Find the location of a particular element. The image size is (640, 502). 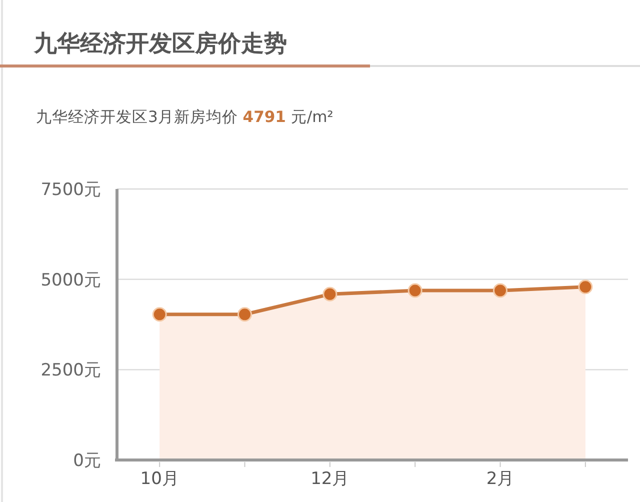

y-tick-label: 2500元 is located at coordinates (70, 370).